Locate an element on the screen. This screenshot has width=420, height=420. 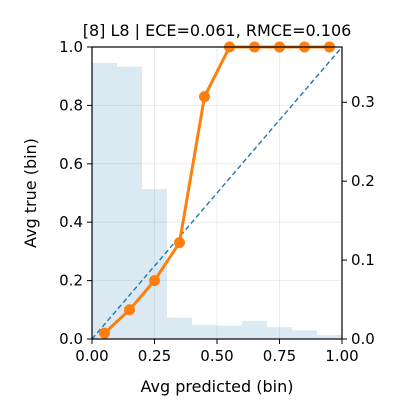
y2-tick-label: 0.2 is located at coordinates (363, 181).